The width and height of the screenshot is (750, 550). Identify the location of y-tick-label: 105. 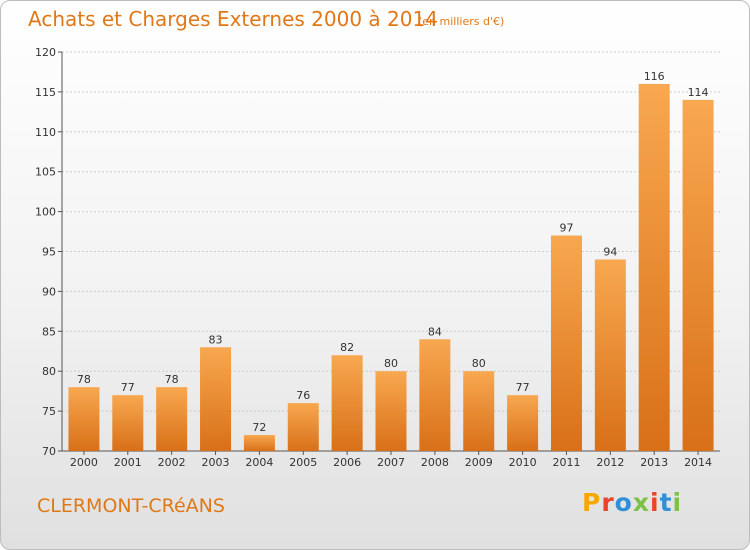
(45, 172).